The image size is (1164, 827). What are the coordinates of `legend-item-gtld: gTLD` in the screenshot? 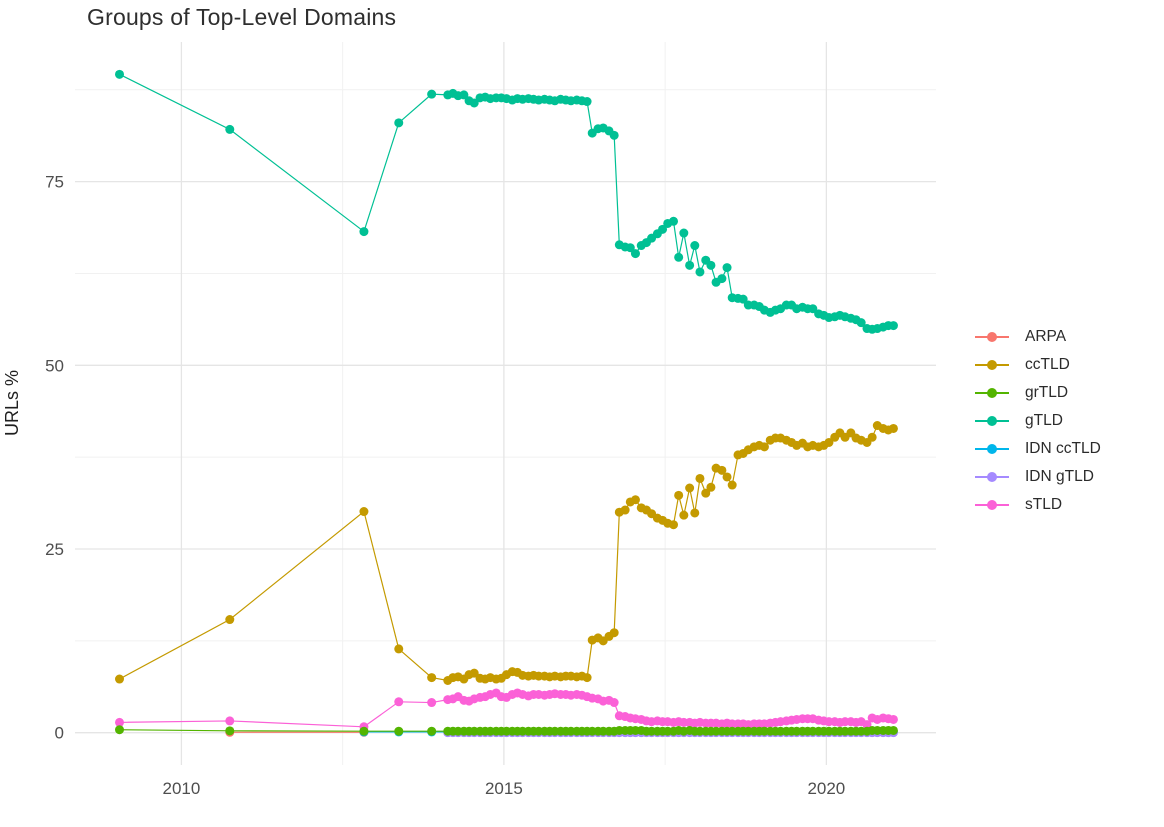 It's located at (1038, 421).